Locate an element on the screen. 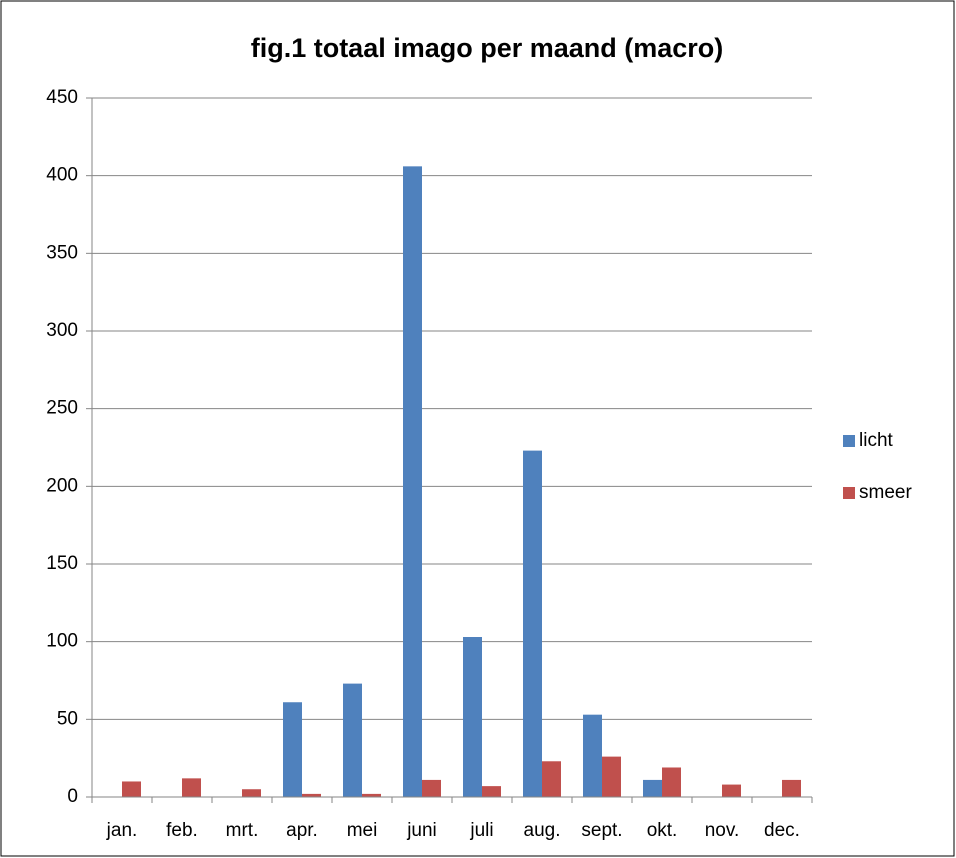 The image size is (956, 858). y-tick-label: 50 is located at coordinates (67, 718).